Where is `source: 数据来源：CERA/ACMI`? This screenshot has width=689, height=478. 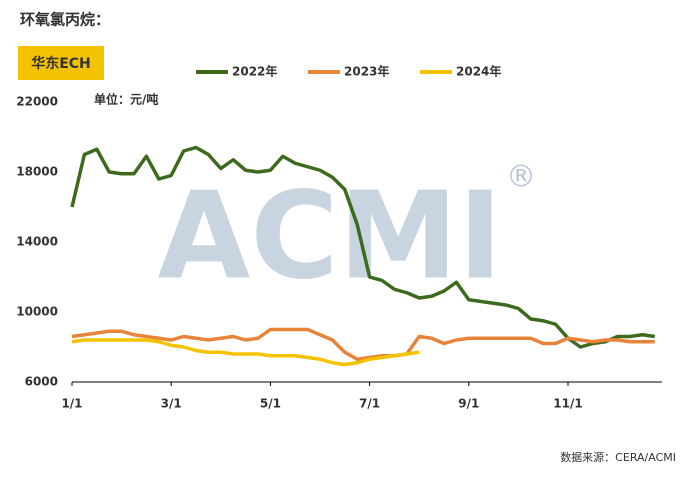 source: 数据来源：CERA/ACMI is located at coordinates (618, 457).